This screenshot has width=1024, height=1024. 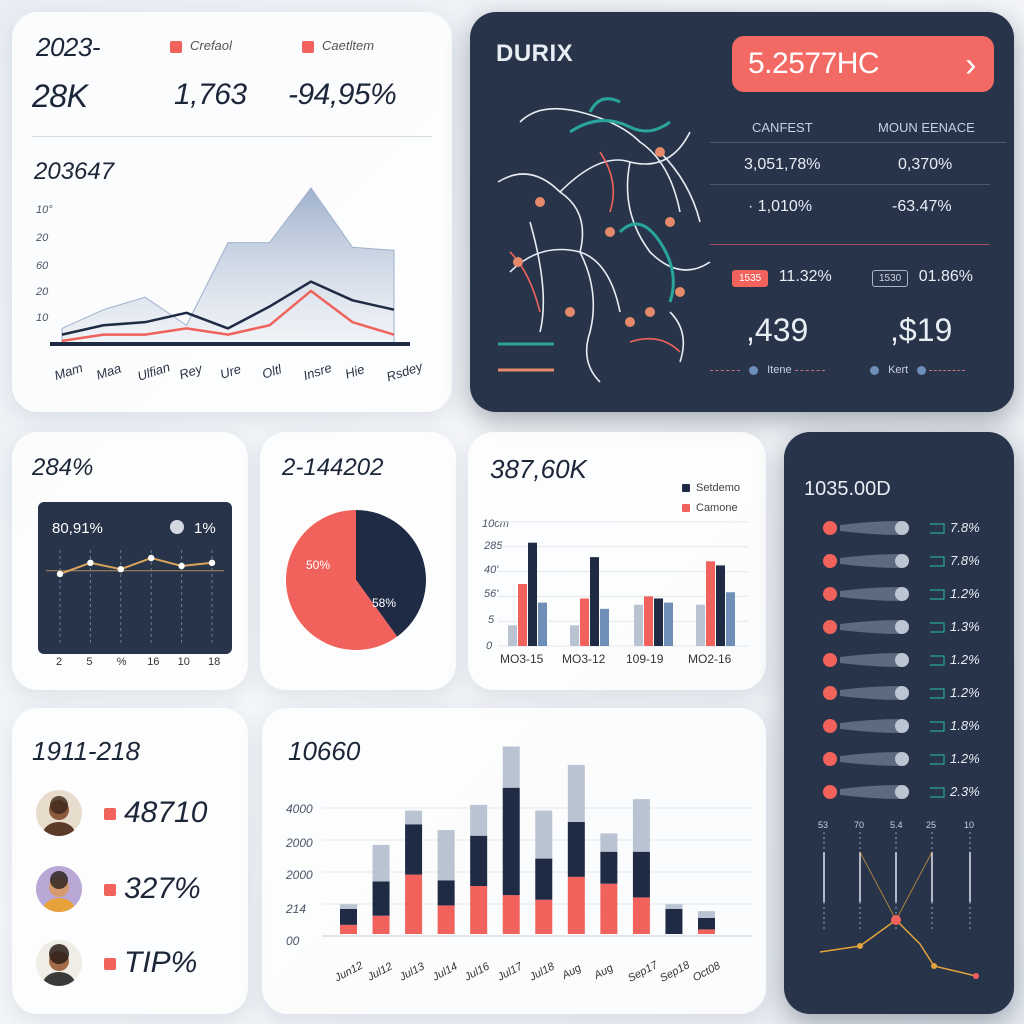 I want to click on y-tick: 2000, so click(x=299, y=875).